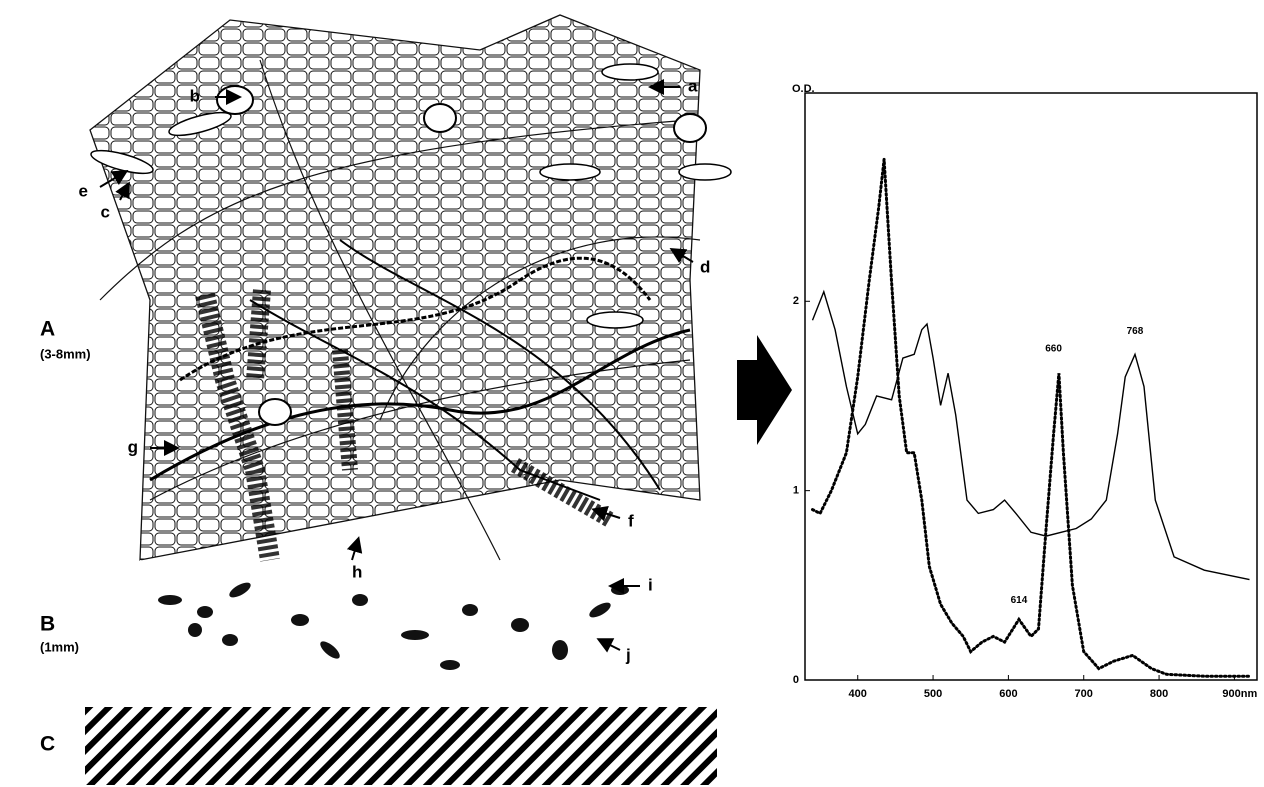 This screenshot has height=787, width=1264. Describe the element at coordinates (1239, 694) in the screenshot. I see `x-tick-label: 900nm` at that location.